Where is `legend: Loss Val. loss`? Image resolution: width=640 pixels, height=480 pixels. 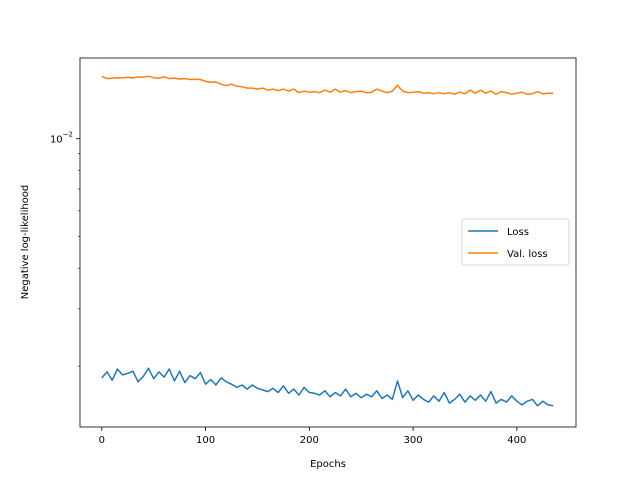
legend: Loss Val. loss is located at coordinates (515, 242).